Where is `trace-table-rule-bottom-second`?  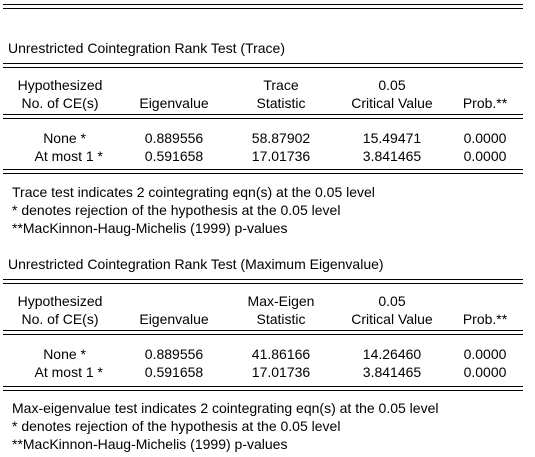
trace-table-rule-bottom-second is located at coordinates (263, 173).